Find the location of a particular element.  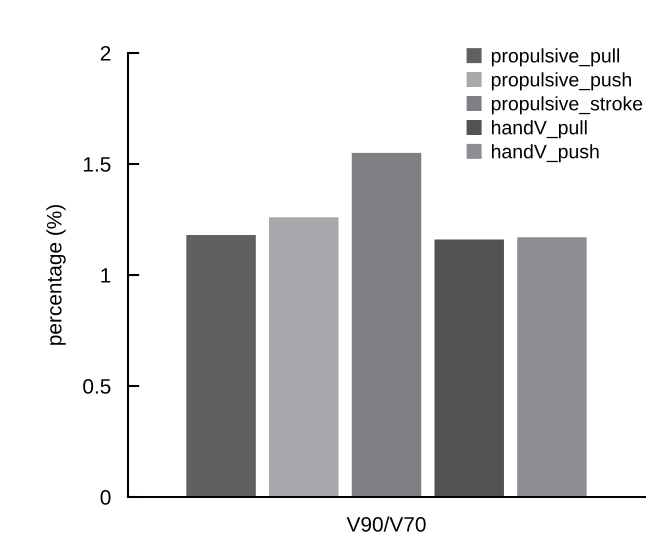

legend-label: propulsive_pull is located at coordinates (556, 57).